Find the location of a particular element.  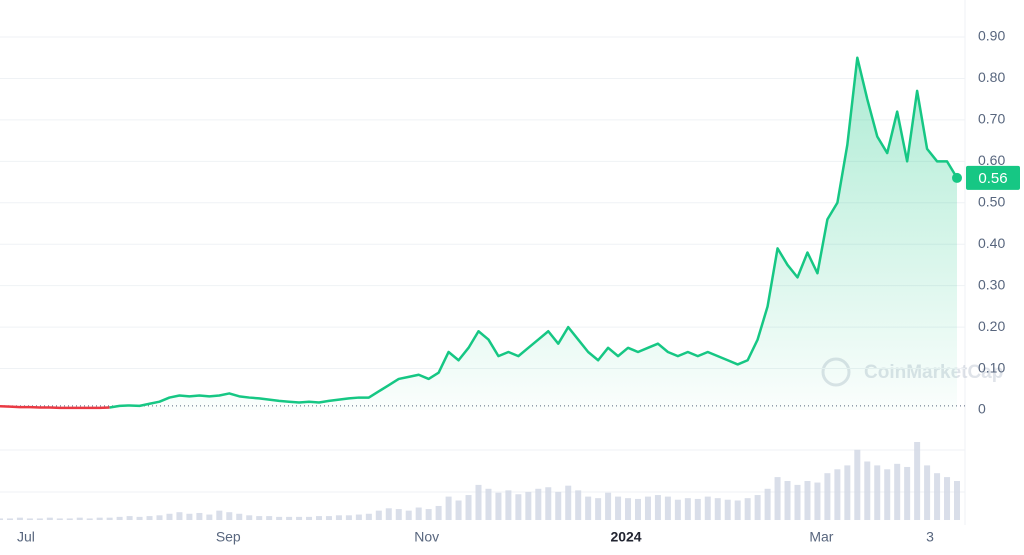

x-tick-label: Nov is located at coordinates (426, 537).